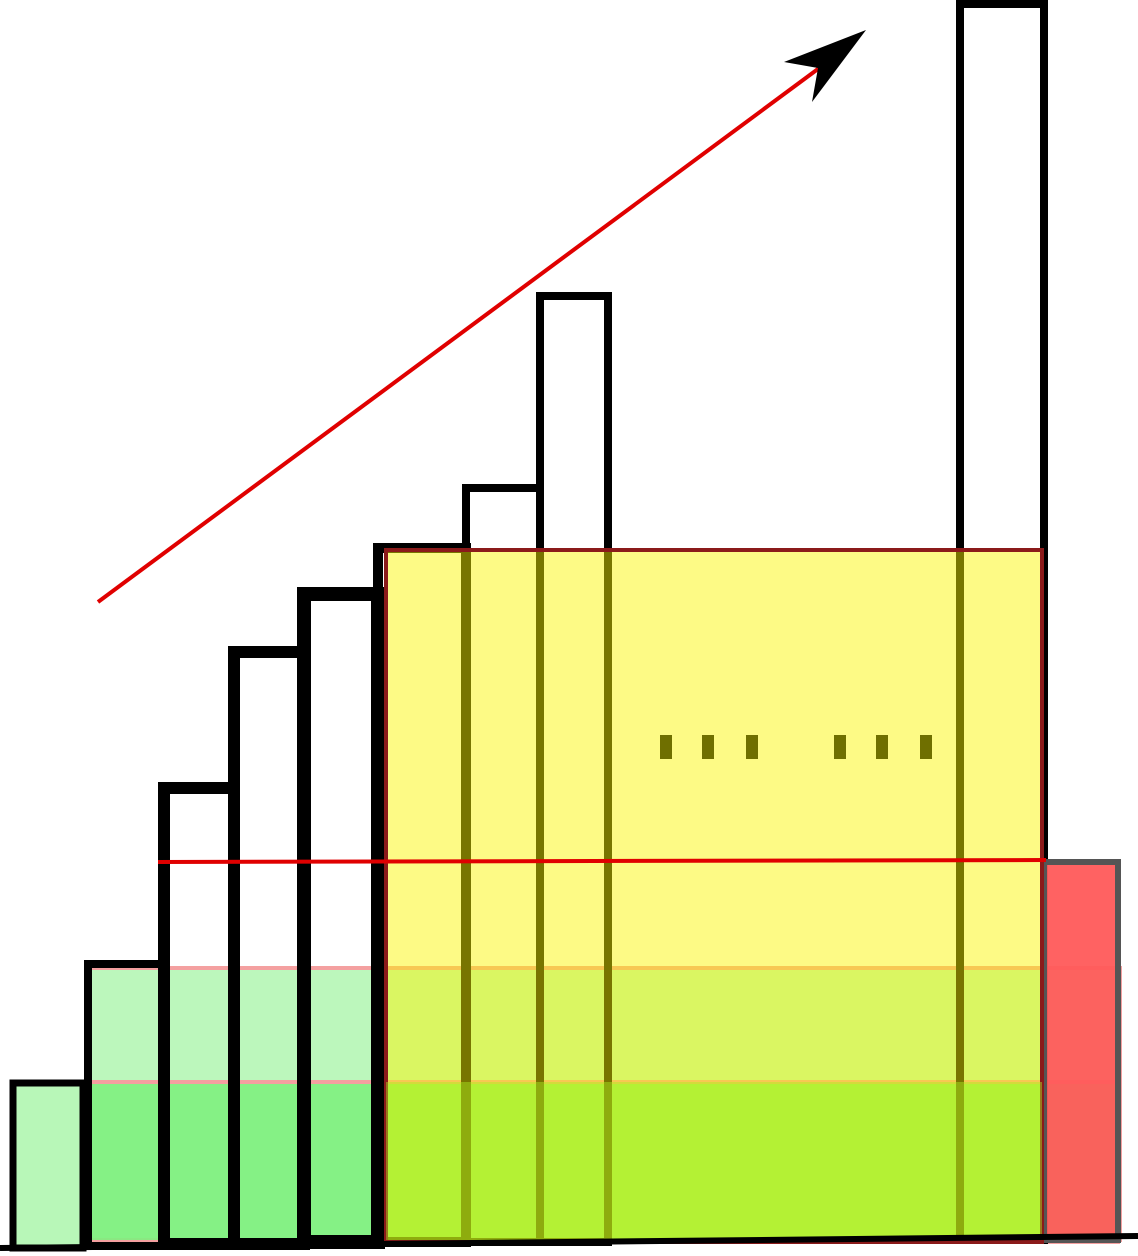  Describe the element at coordinates (1081, 1051) in the screenshot. I see `rect-red` at that location.